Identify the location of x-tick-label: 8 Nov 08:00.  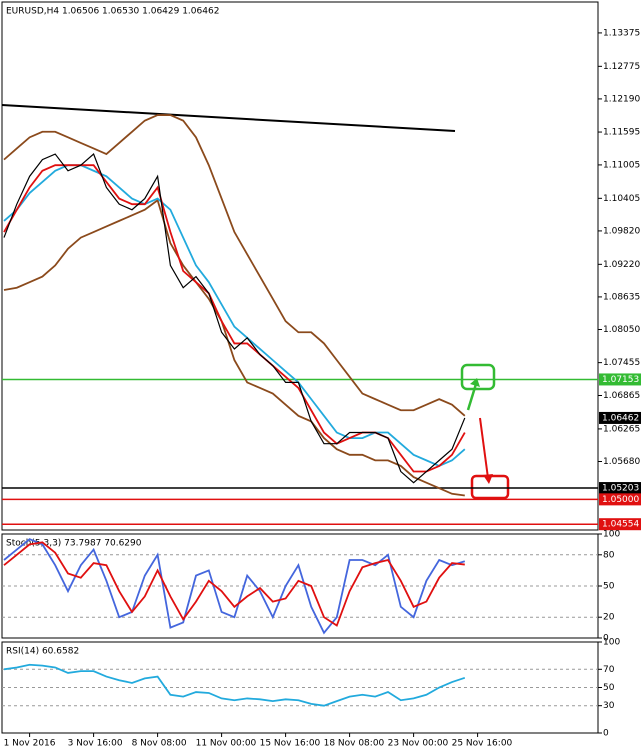
(159, 744).